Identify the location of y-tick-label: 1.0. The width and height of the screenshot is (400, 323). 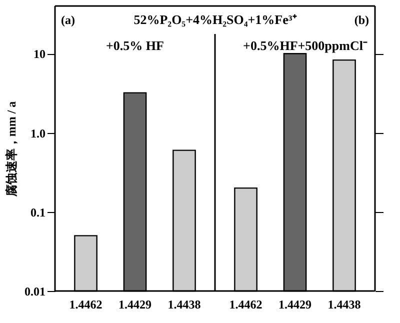
(38, 133).